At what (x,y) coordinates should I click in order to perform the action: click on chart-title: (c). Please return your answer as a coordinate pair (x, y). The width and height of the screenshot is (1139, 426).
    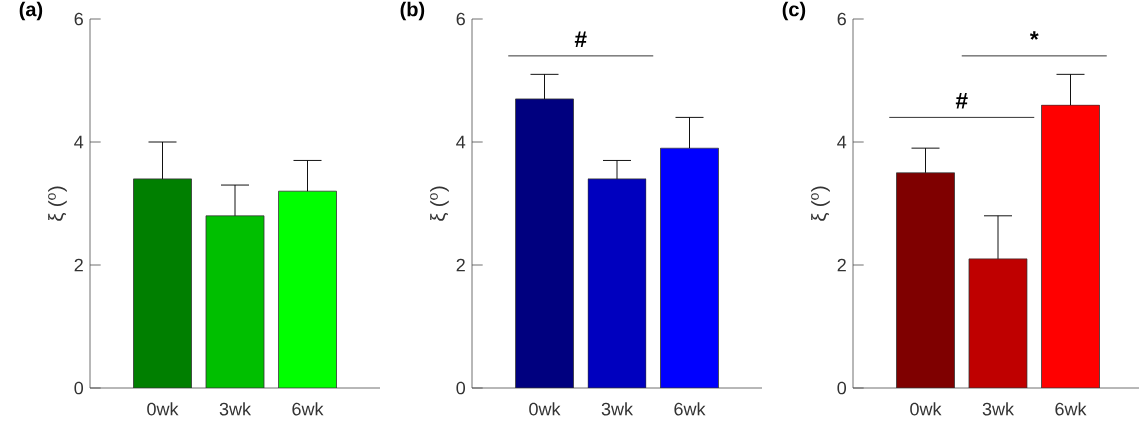
    Looking at the image, I should click on (794, 11).